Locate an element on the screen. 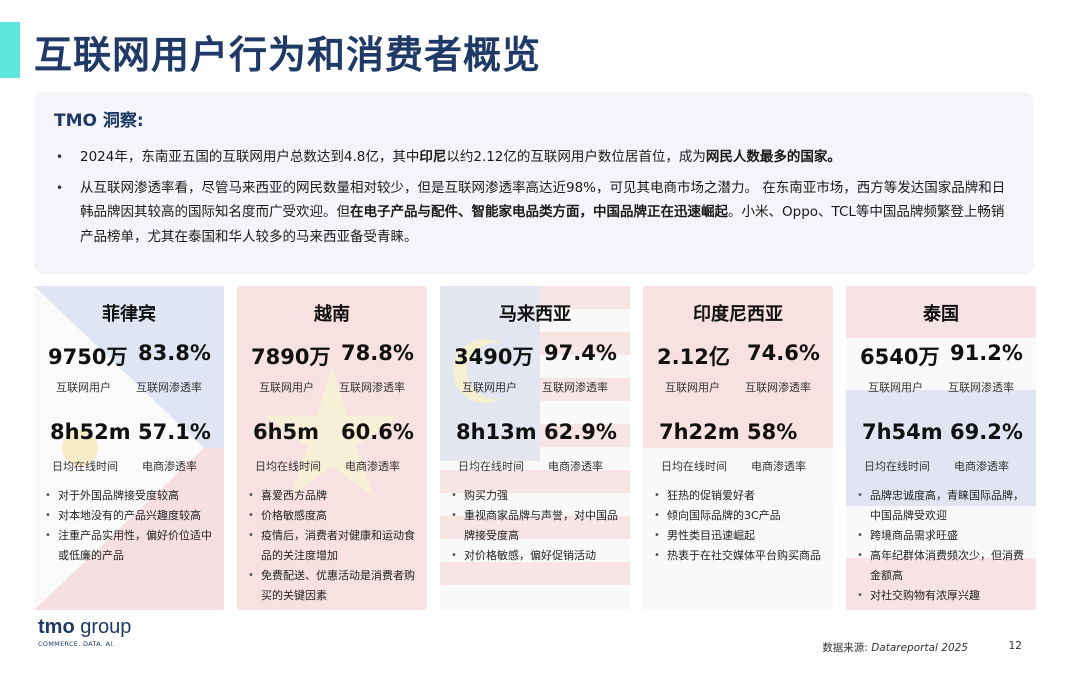 This screenshot has width=1080, height=675. ecommerce-penetration-value: 57.1% is located at coordinates (174, 432).